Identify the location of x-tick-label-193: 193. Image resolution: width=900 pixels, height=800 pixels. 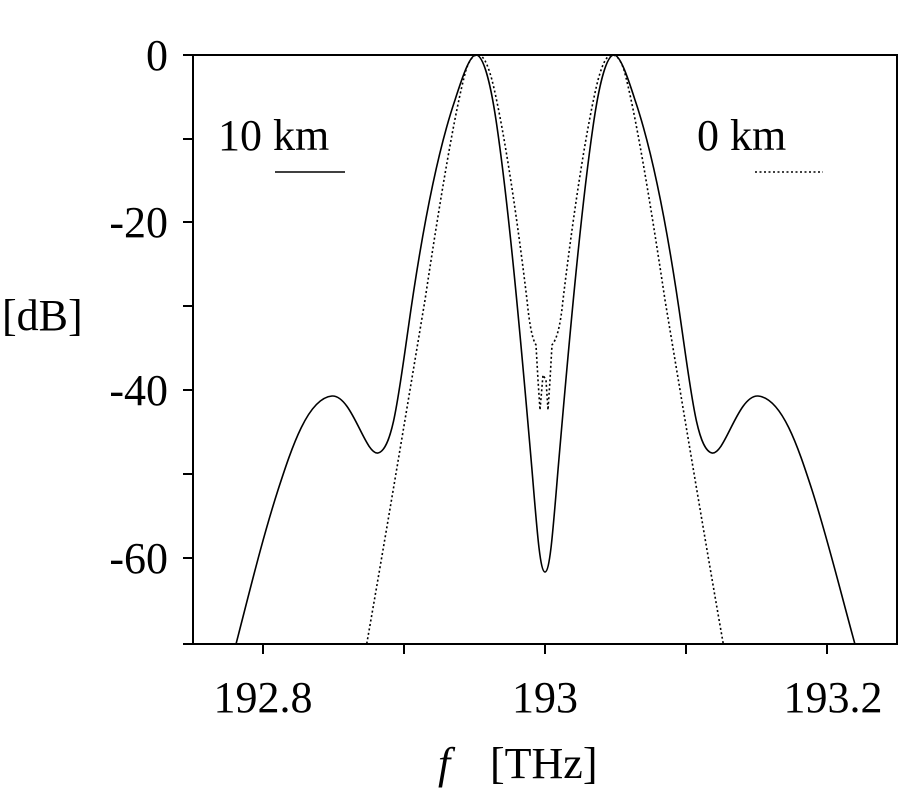
(545, 697).